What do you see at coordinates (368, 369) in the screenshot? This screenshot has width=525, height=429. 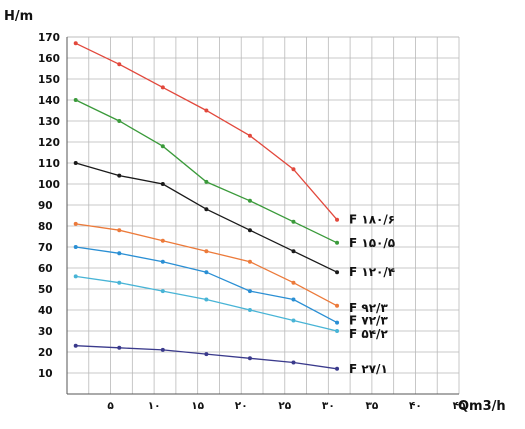 I see `series-label: F ۲۷/۱` at bounding box center [368, 369].